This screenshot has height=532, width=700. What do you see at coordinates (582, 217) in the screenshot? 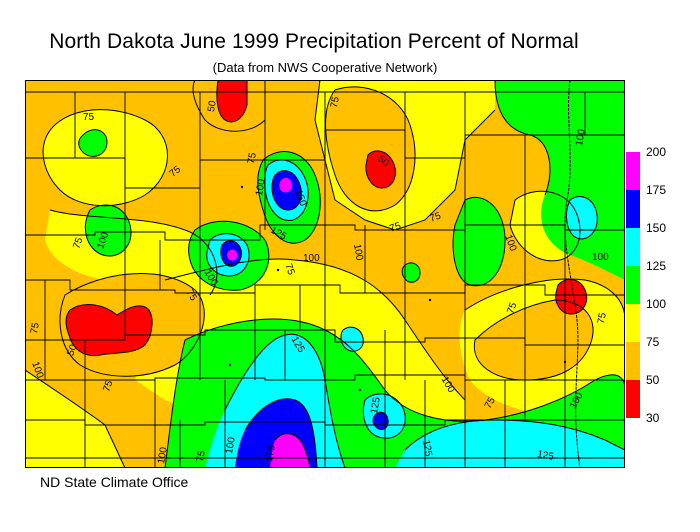
I see `region-cyan-east` at bounding box center [582, 217].